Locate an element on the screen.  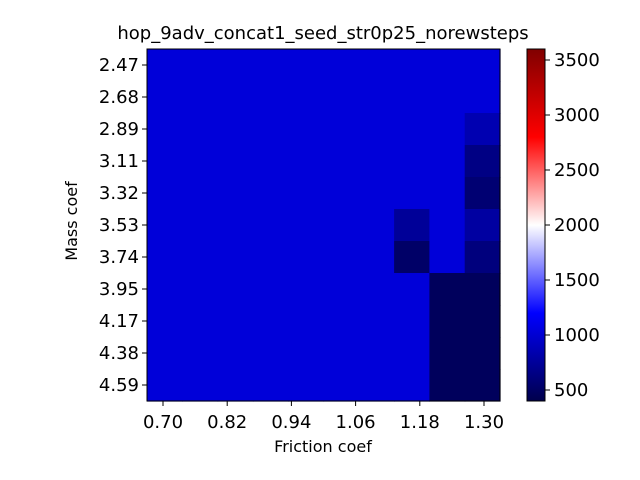
x-tick-label: 1.18 is located at coordinates (420, 422).